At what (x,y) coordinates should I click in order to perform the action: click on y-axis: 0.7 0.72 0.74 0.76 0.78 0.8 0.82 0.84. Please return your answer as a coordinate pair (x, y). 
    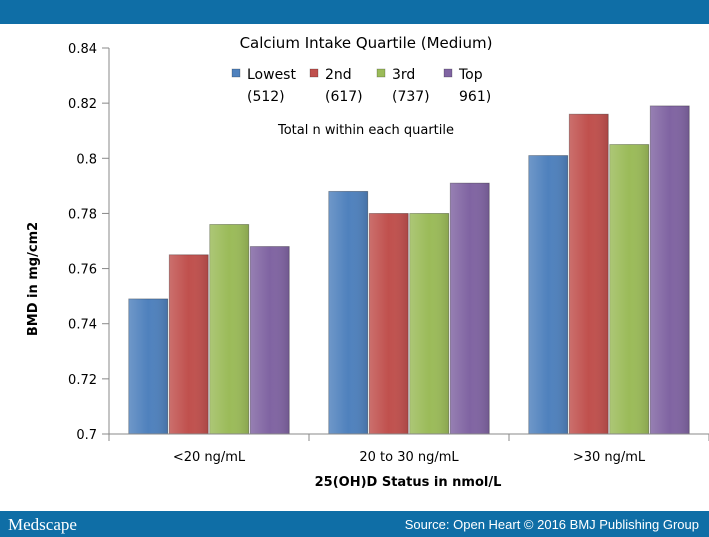
    Looking at the image, I should click on (88, 242).